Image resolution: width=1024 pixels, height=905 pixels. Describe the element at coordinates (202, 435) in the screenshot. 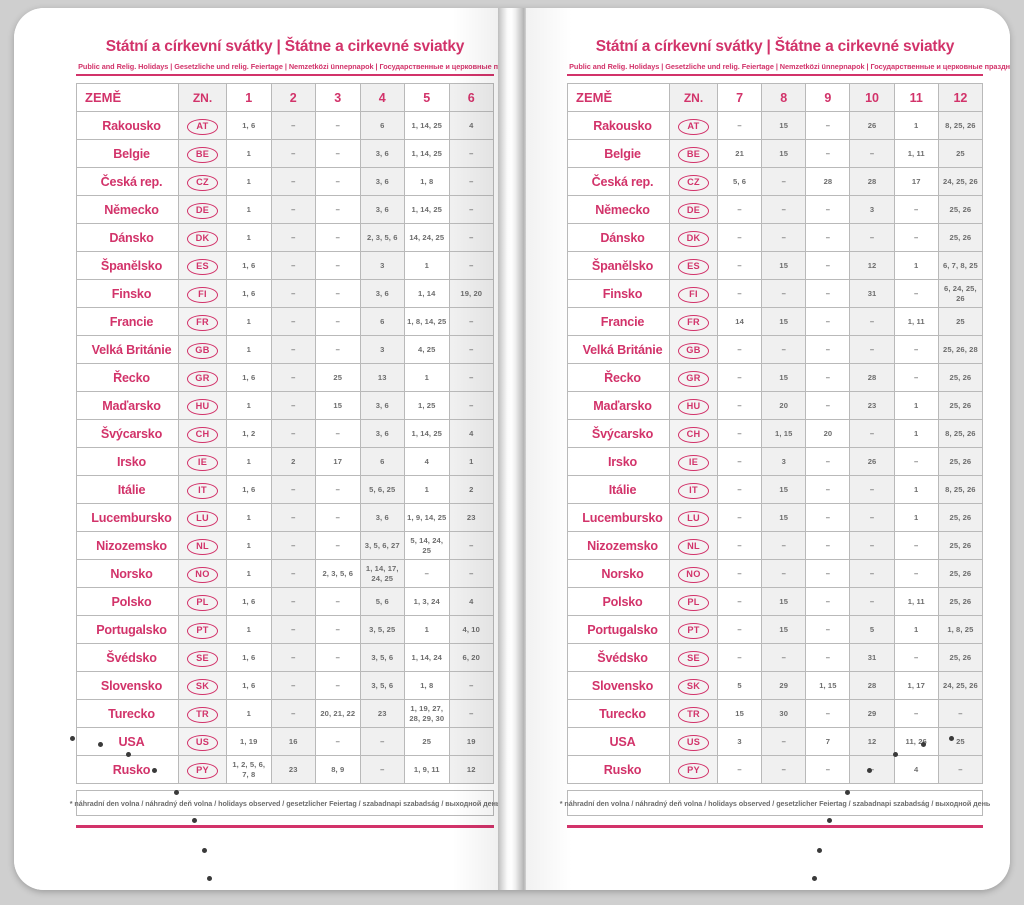

I see `country-code-badge: CH` at that location.